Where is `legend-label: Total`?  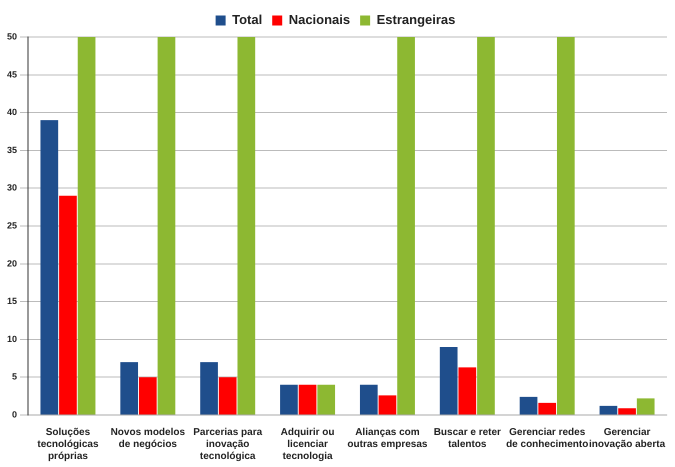
legend-label: Total is located at coordinates (247, 20).